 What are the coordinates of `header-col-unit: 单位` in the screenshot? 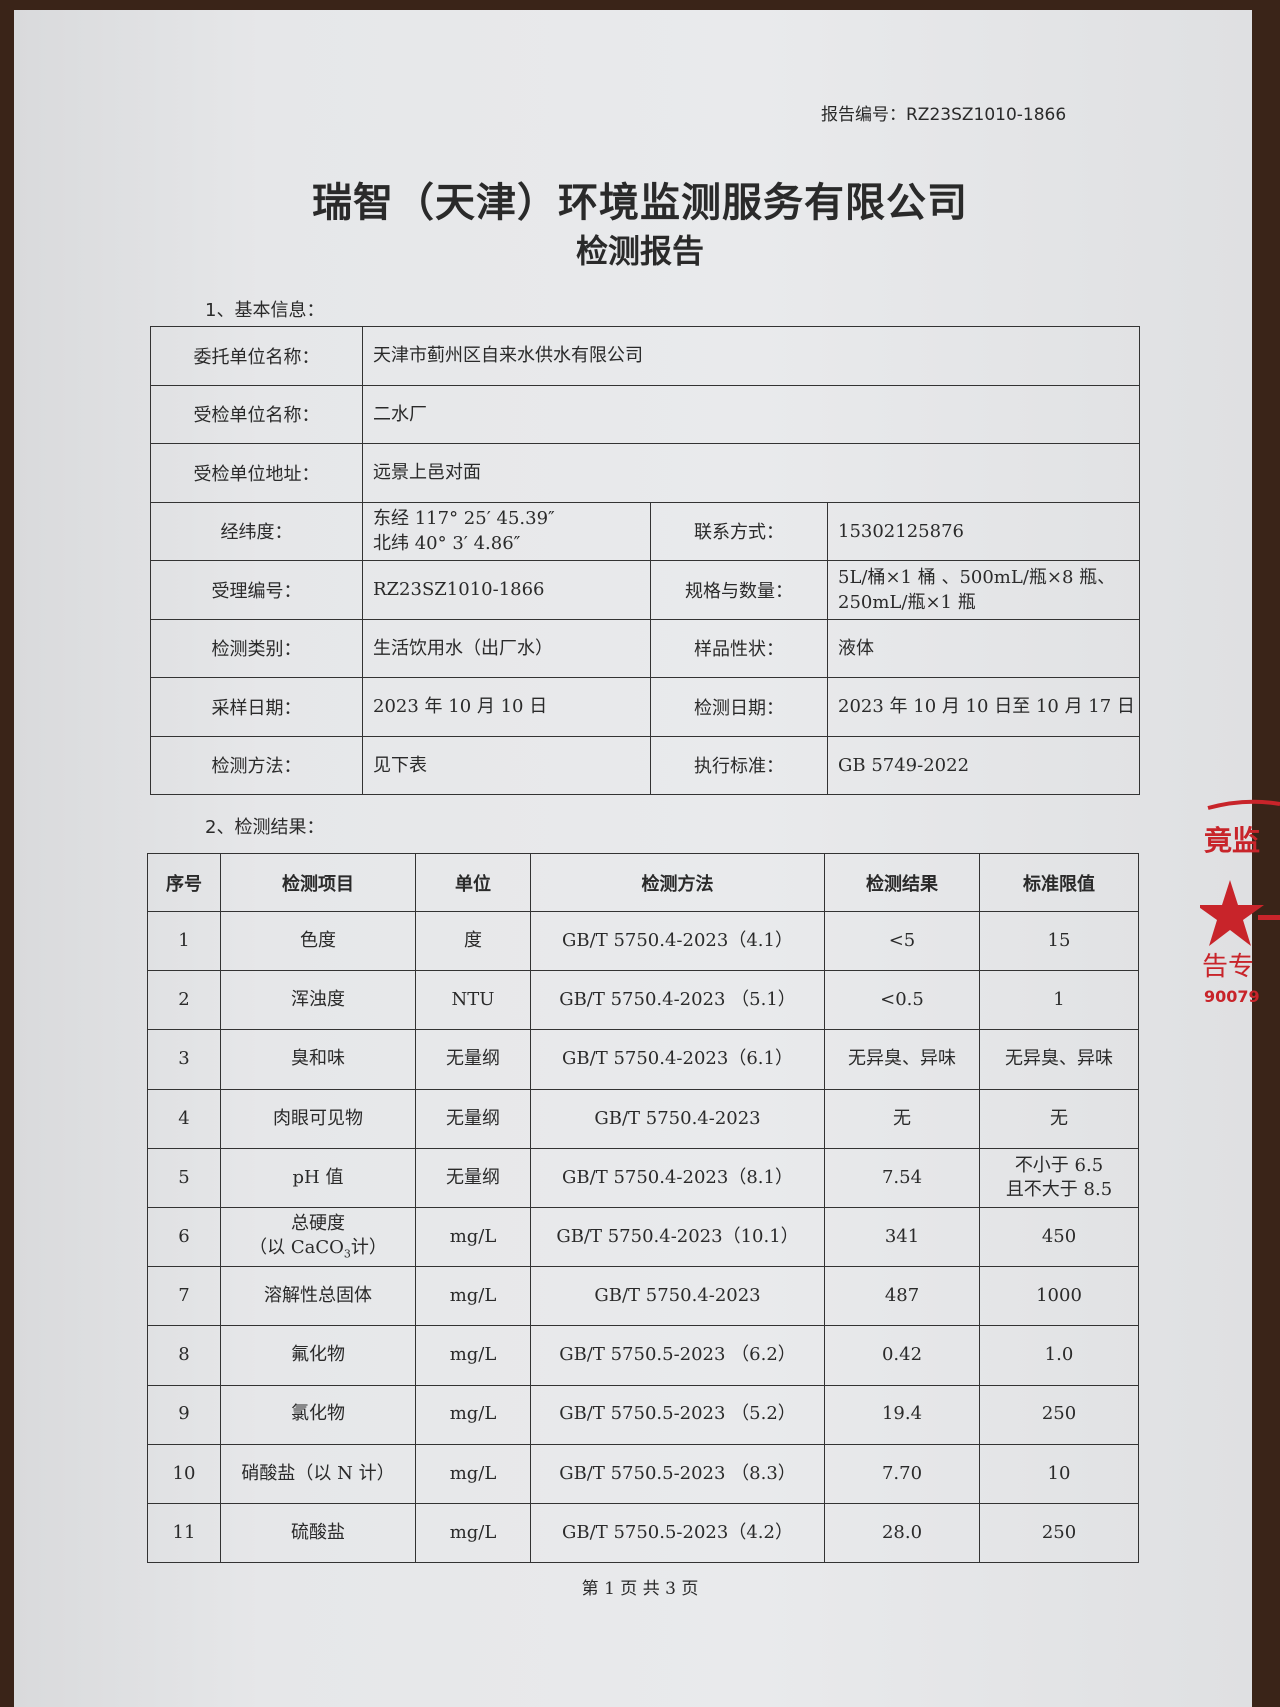 It's located at (473, 882).